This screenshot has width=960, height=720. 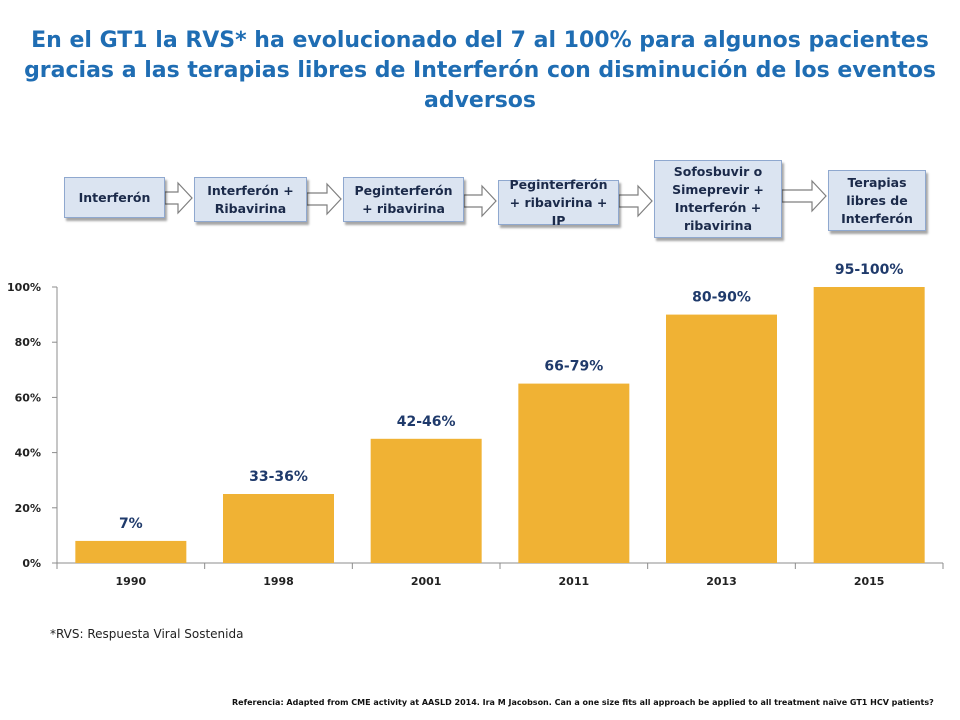 I want to click on flow-step-label: Interferón + Ribavirina, so click(x=250, y=199).